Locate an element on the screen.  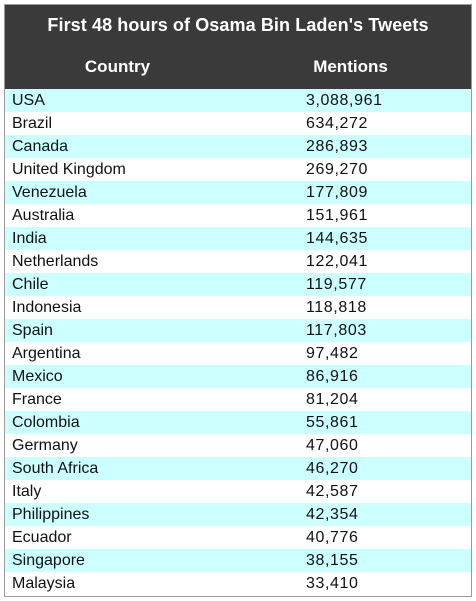
cell-country: Canada is located at coordinates (40, 146).